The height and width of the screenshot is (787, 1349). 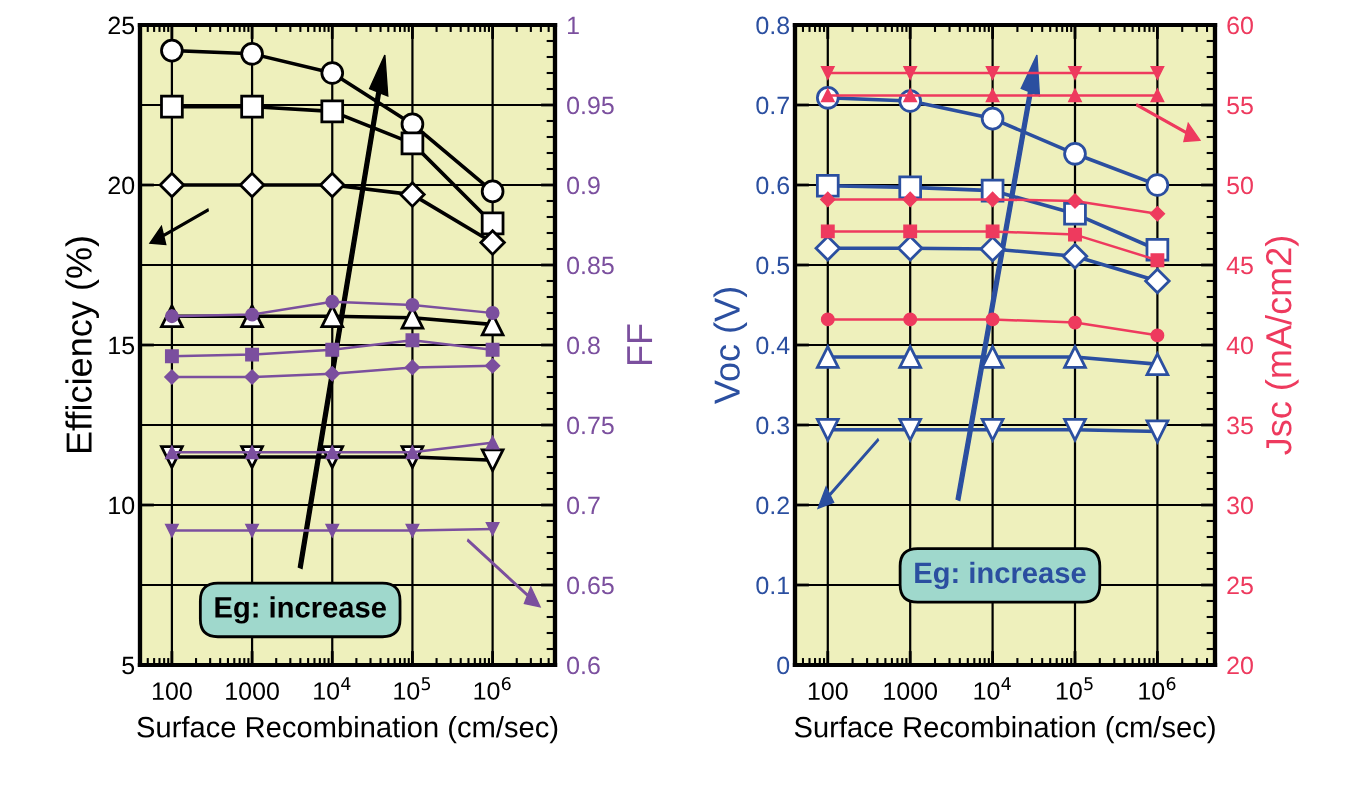 I want to click on y-tick-label: 0.5, so click(x=773, y=265).